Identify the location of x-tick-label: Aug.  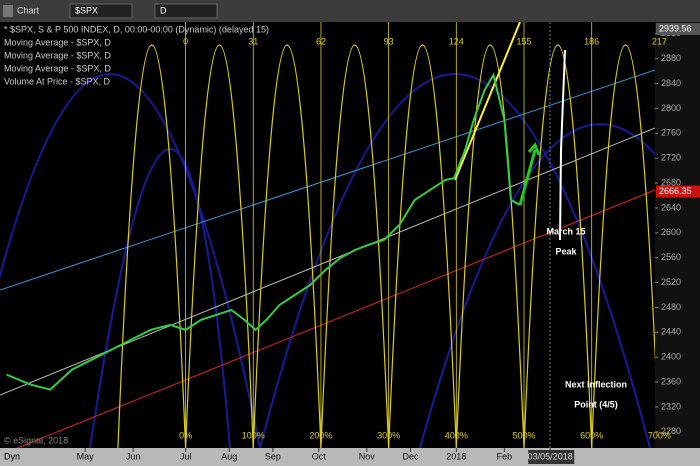
(229, 456).